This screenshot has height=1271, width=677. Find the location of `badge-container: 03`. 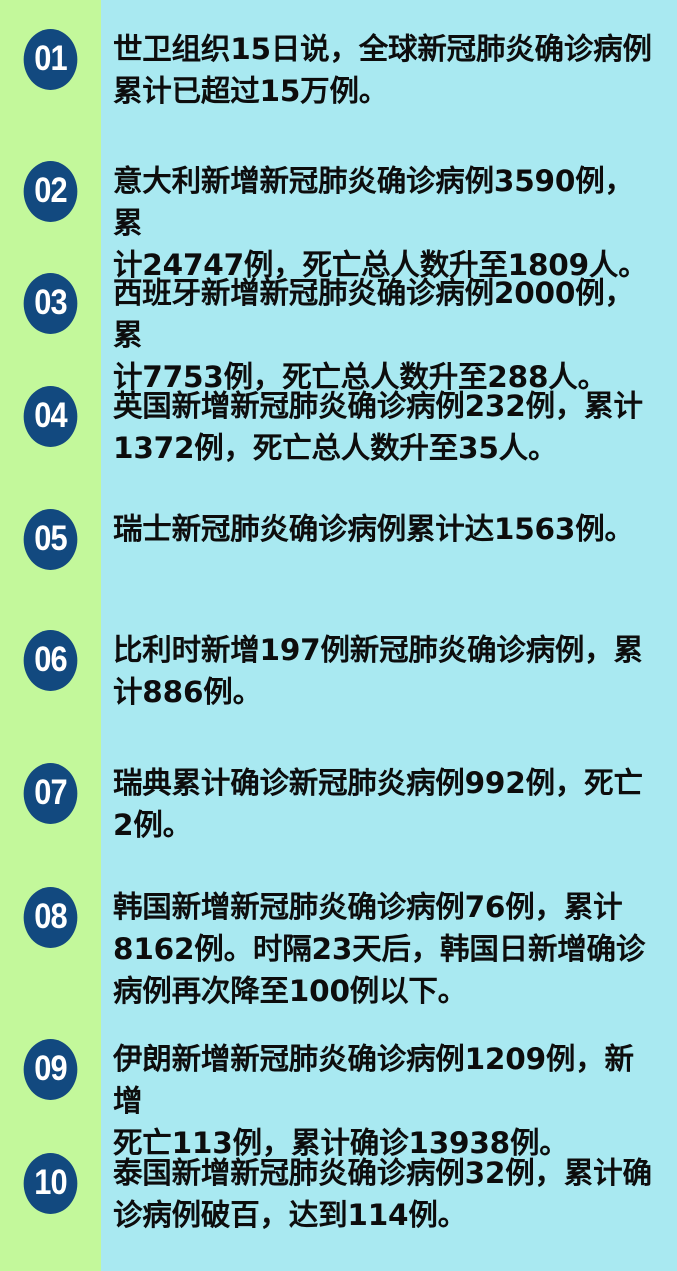

badge-container: 03 is located at coordinates (50, 303).